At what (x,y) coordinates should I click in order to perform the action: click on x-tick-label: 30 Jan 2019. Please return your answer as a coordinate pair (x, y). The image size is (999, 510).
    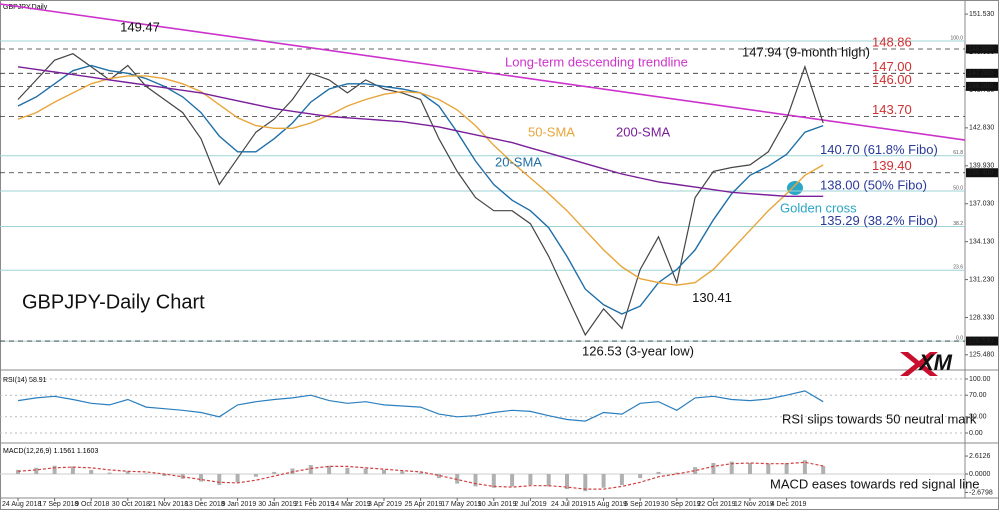
    Looking at the image, I should click on (277, 504).